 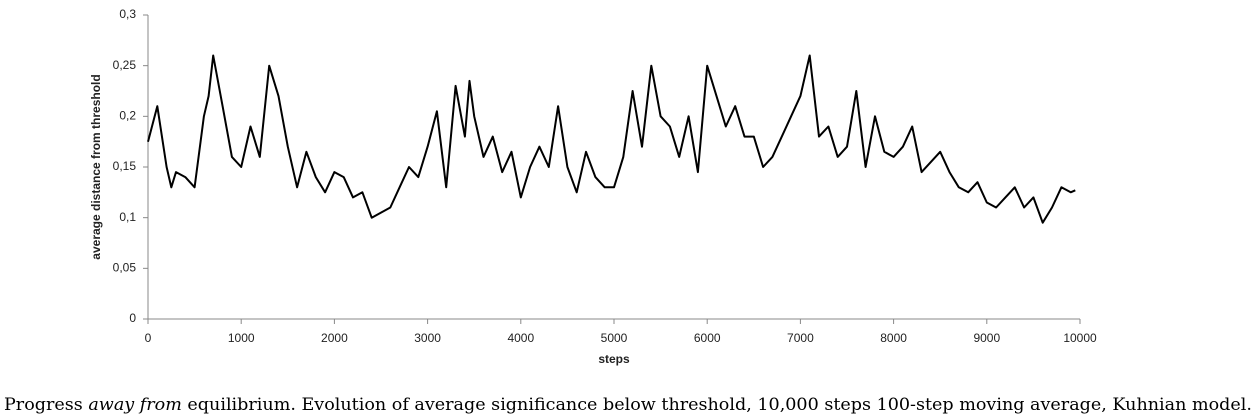 What do you see at coordinates (614, 359) in the screenshot?
I see `x-axis-title: steps` at bounding box center [614, 359].